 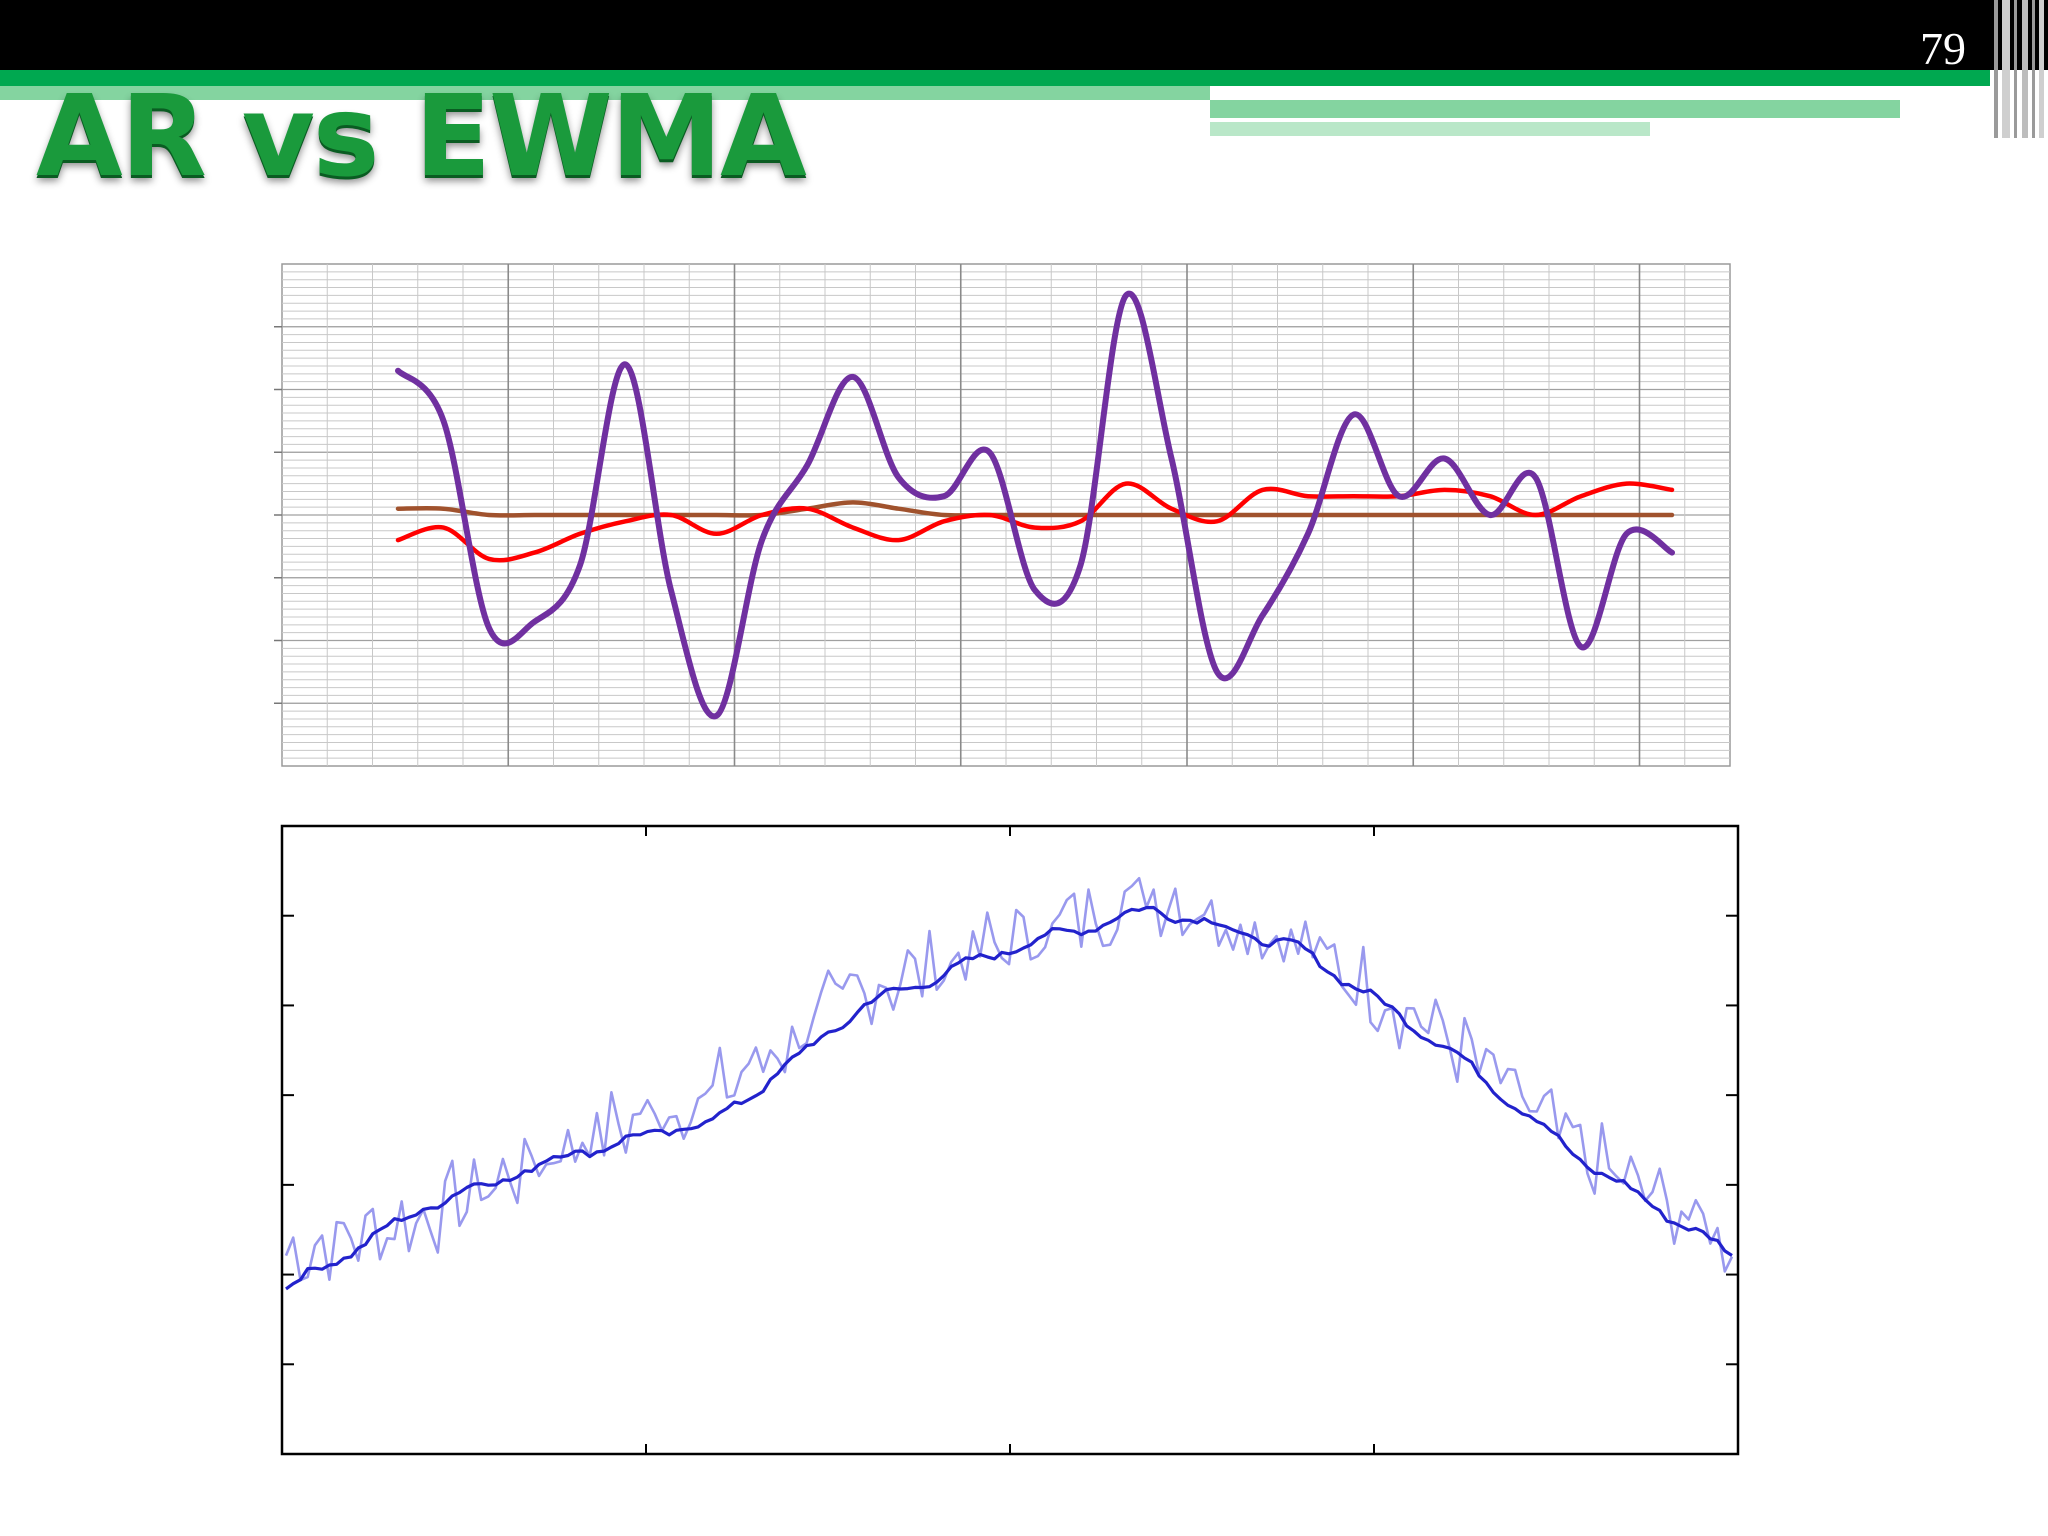 I want to click on slide-title: AR vs EWMA, so click(x=421, y=137).